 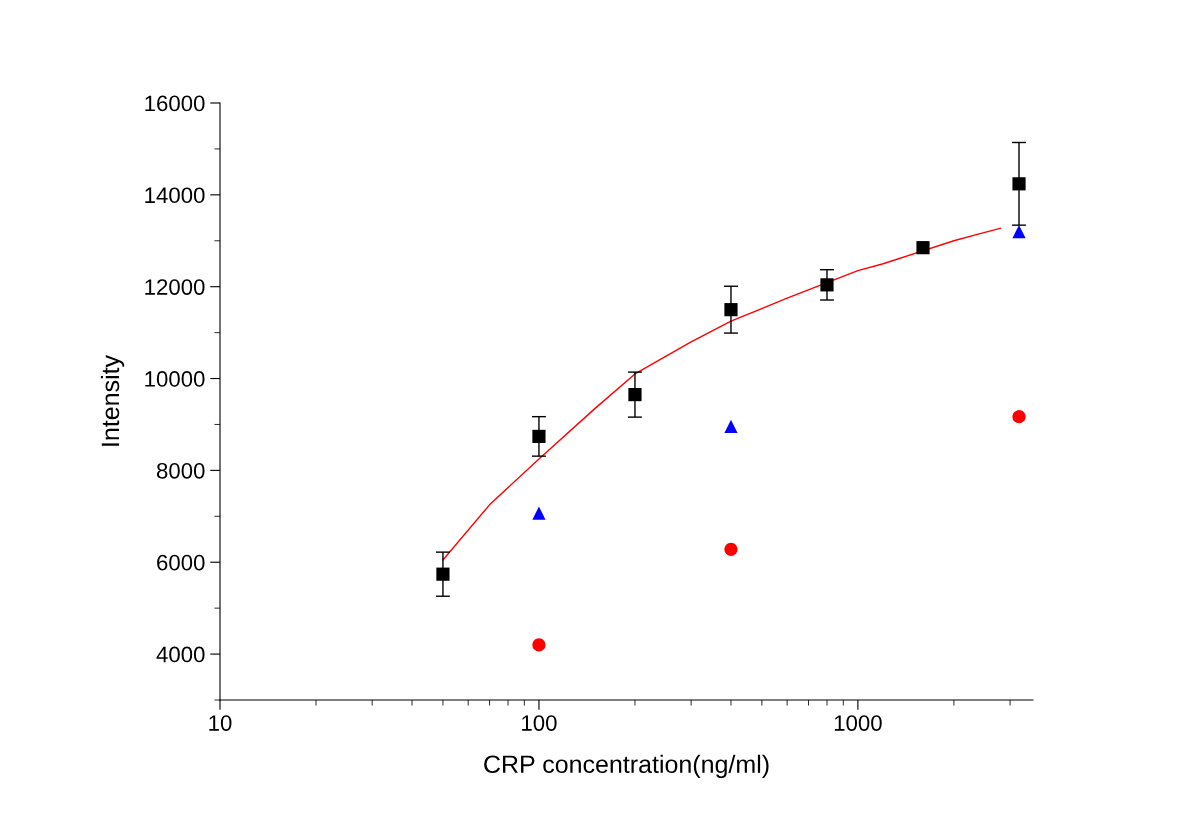 What do you see at coordinates (626, 766) in the screenshot?
I see `x-axis-title: CRP concentration(ng/ml)` at bounding box center [626, 766].